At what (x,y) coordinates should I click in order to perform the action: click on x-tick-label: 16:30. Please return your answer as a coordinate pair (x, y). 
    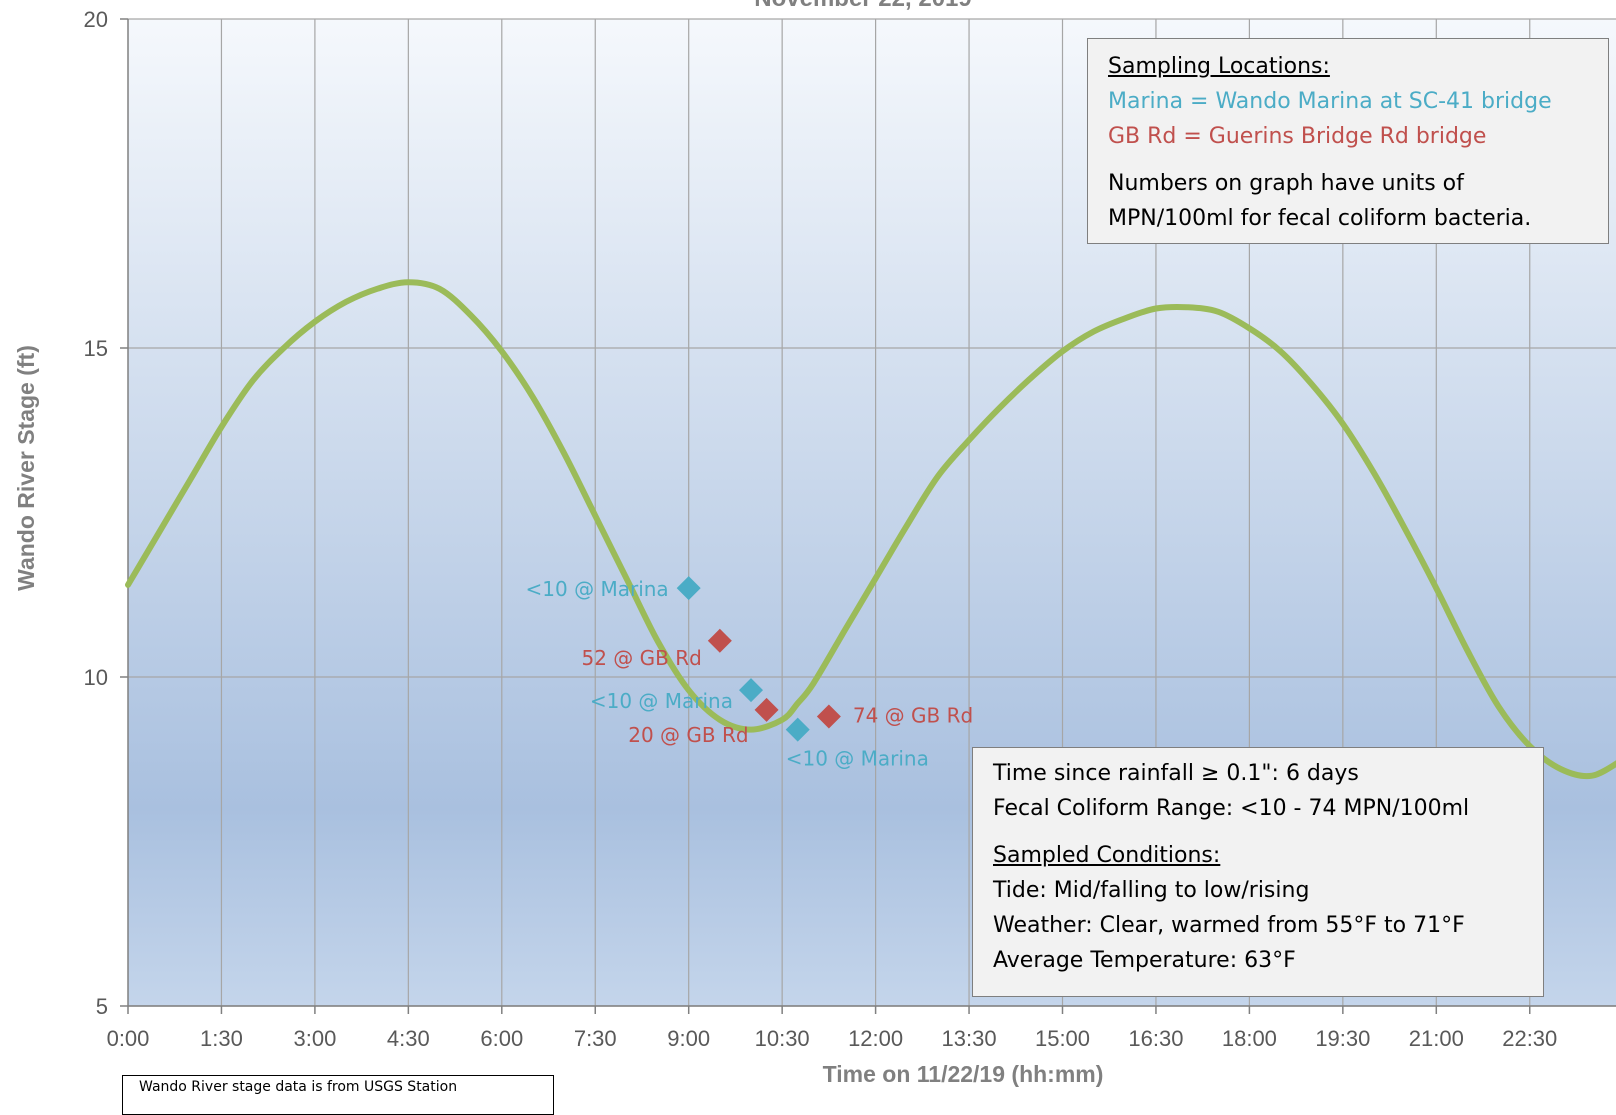
    Looking at the image, I should click on (1155, 1038).